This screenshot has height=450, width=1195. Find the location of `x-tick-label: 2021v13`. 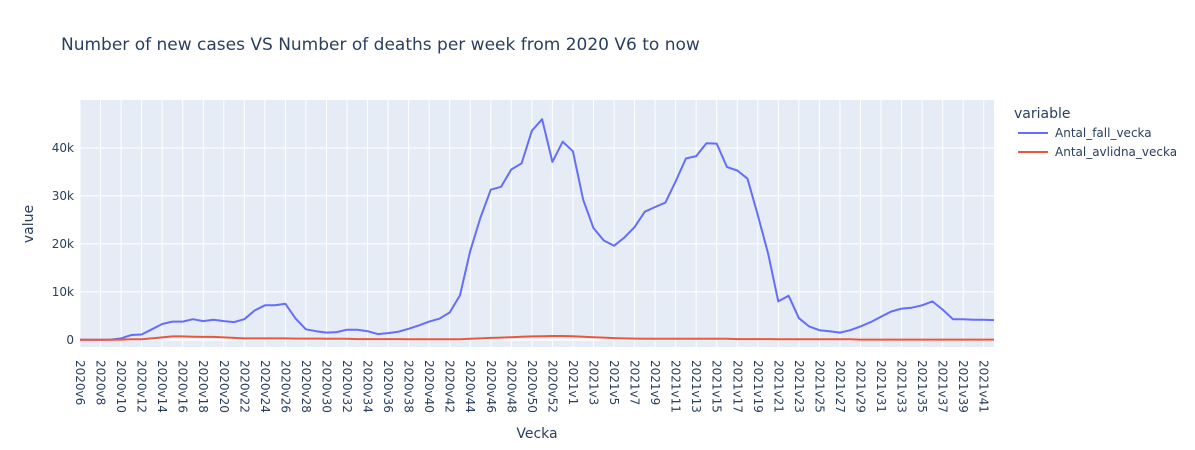

x-tick-label: 2021v13 is located at coordinates (696, 386).